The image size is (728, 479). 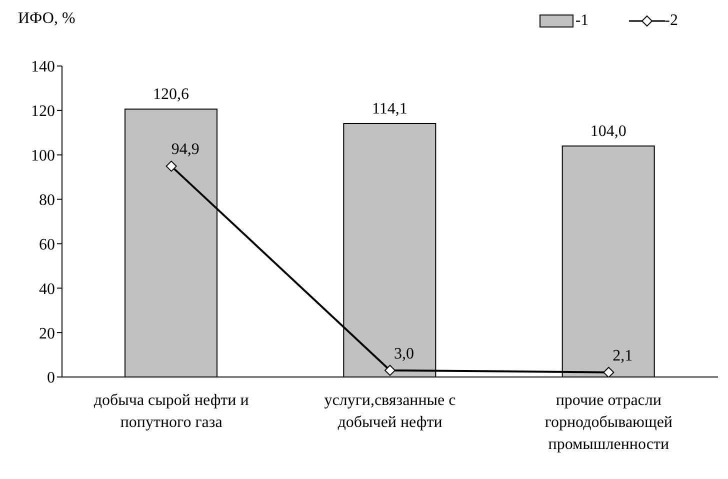 I want to click on data-label: 3,0, so click(x=404, y=353).